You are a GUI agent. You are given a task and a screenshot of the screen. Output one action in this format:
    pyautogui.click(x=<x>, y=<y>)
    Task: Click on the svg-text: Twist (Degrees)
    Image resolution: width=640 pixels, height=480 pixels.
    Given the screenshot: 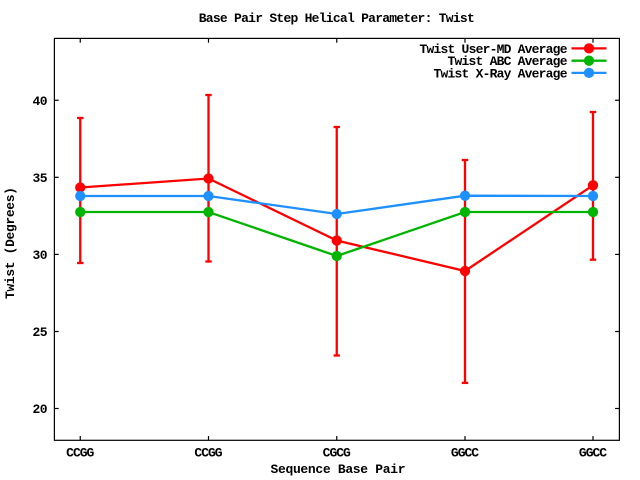 What is the action you would take?
    pyautogui.click(x=10, y=243)
    